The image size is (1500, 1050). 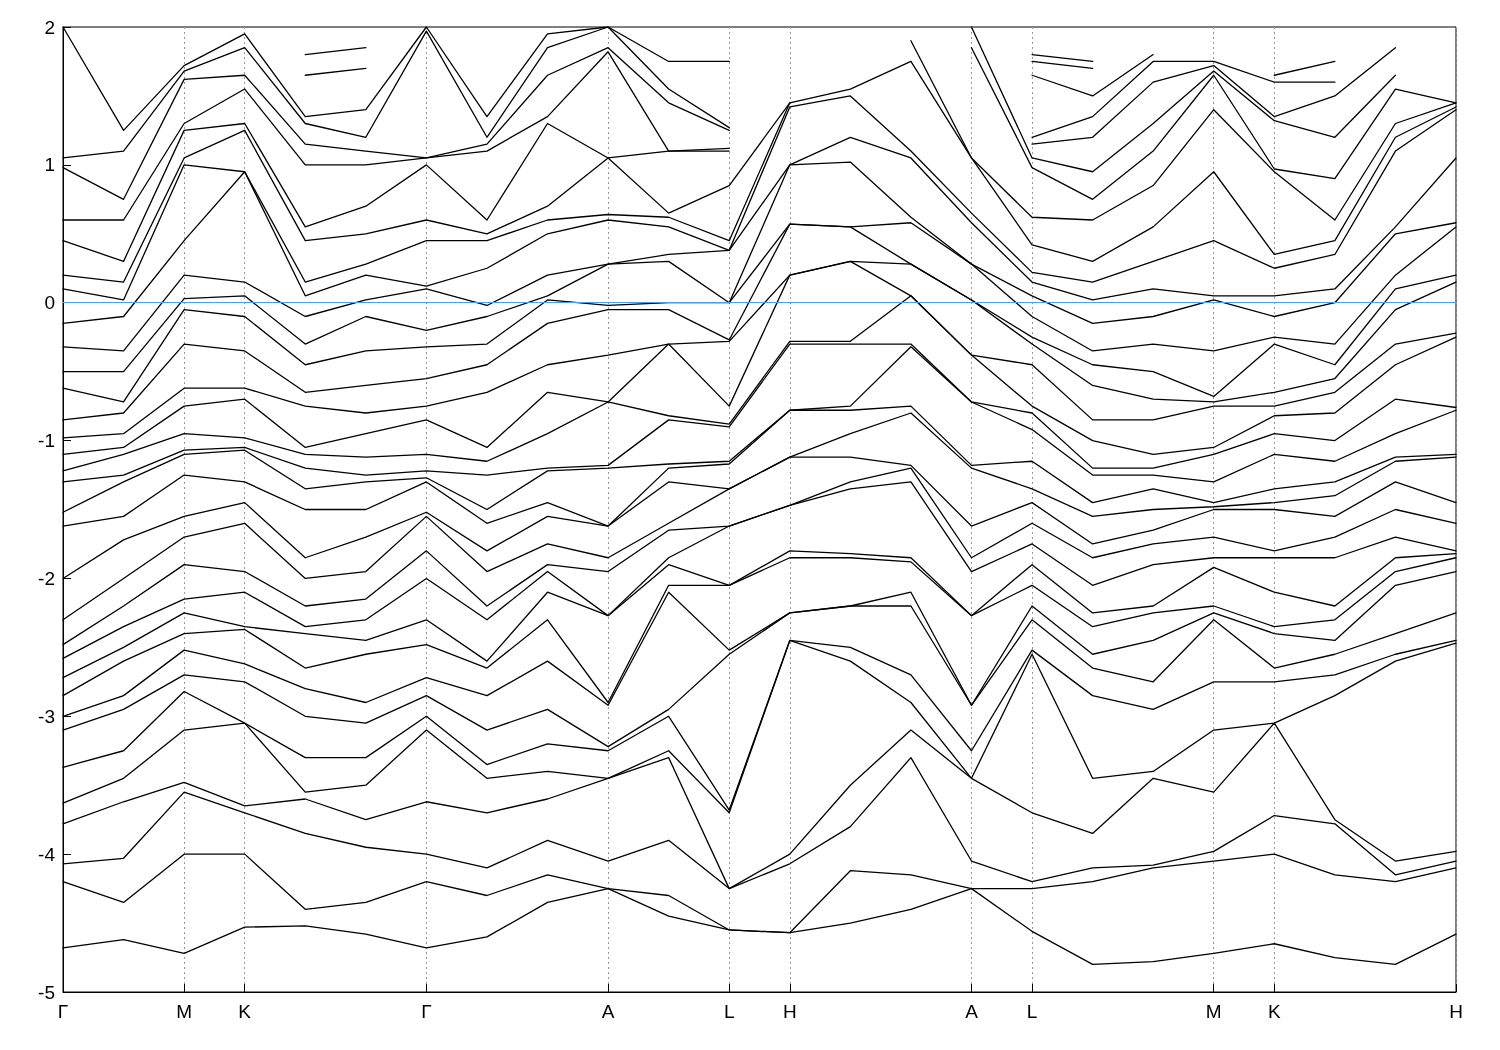 I want to click on y-tick-label: -2, so click(x=46, y=578).